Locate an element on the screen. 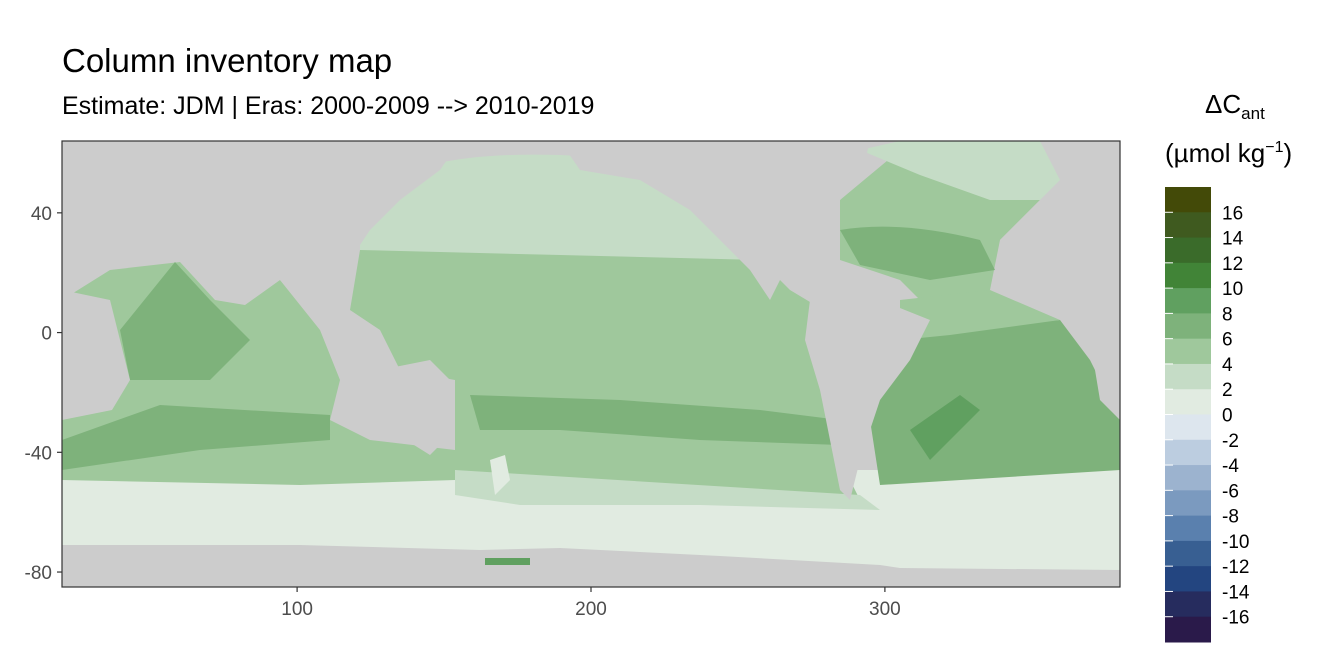 The width and height of the screenshot is (1344, 672). legend-title: ΔCant is located at coordinates (1235, 106).